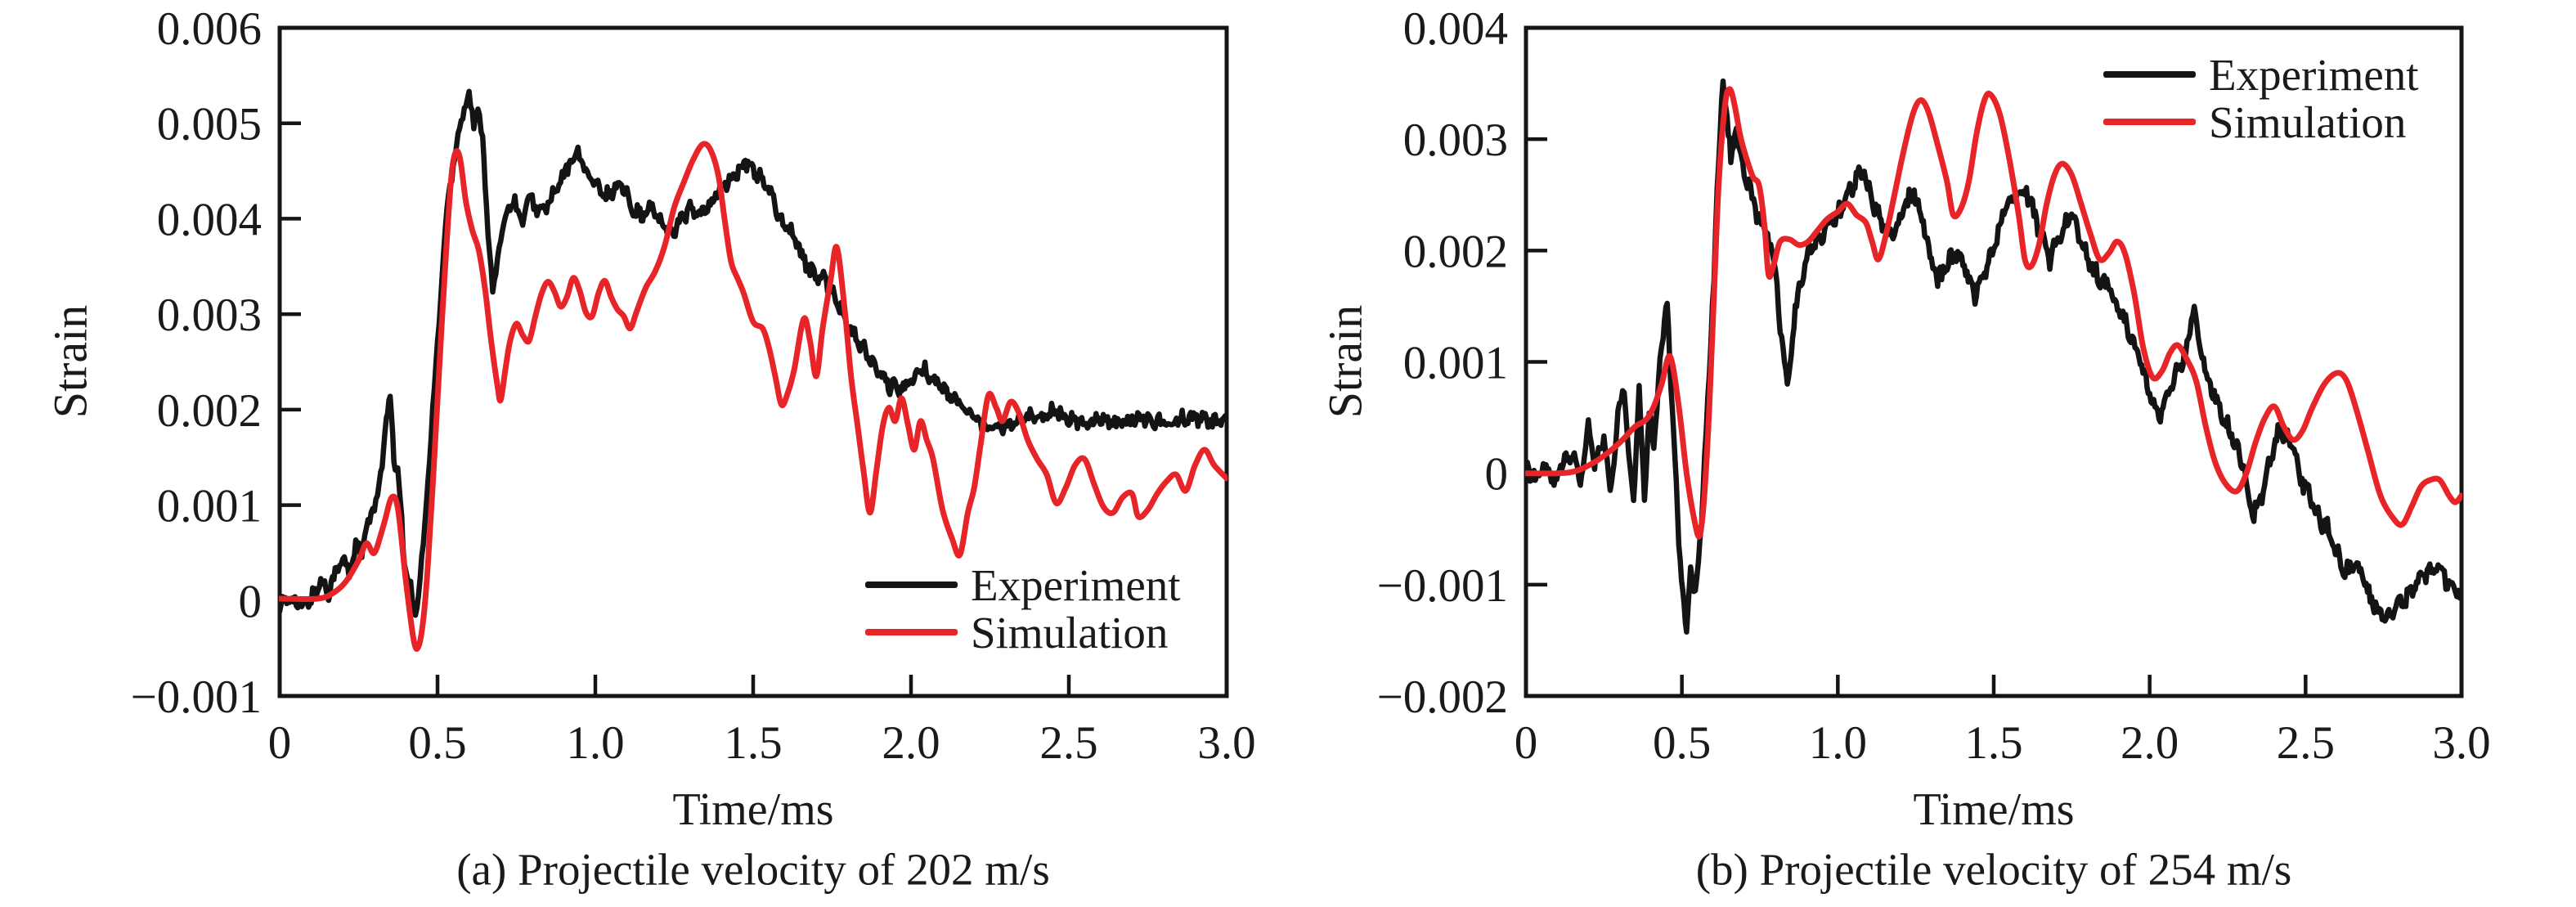 This screenshot has height=907, width=2576. Describe the element at coordinates (753, 809) in the screenshot. I see `chart-a-x-axis-label: Time/ms` at that location.